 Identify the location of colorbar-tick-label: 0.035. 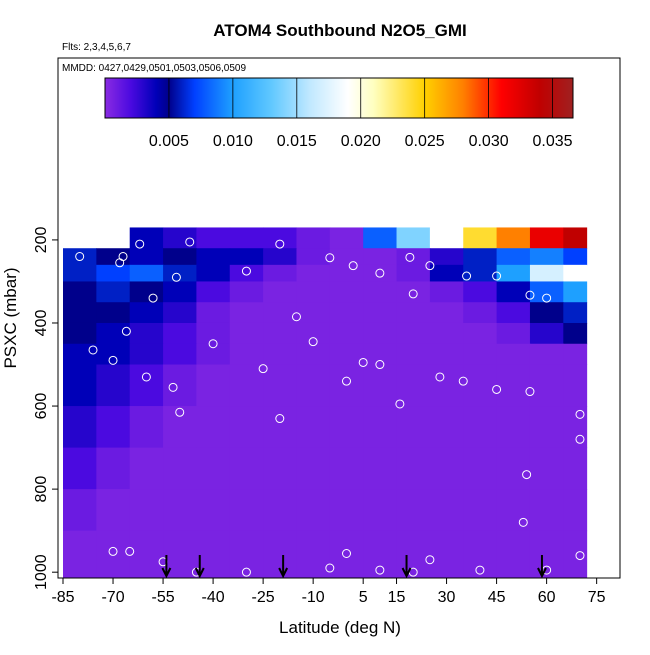
(553, 141).